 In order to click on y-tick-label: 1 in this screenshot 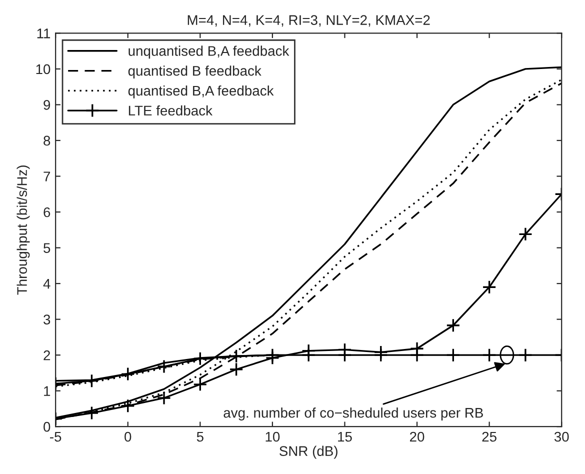, I will do `click(47, 391)`.